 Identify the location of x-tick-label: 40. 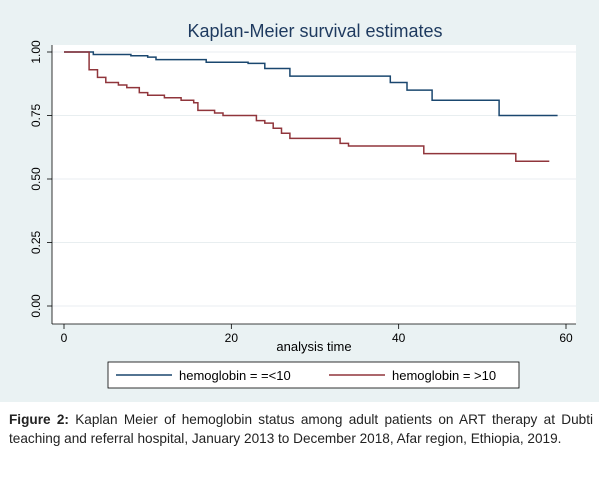
(399, 338).